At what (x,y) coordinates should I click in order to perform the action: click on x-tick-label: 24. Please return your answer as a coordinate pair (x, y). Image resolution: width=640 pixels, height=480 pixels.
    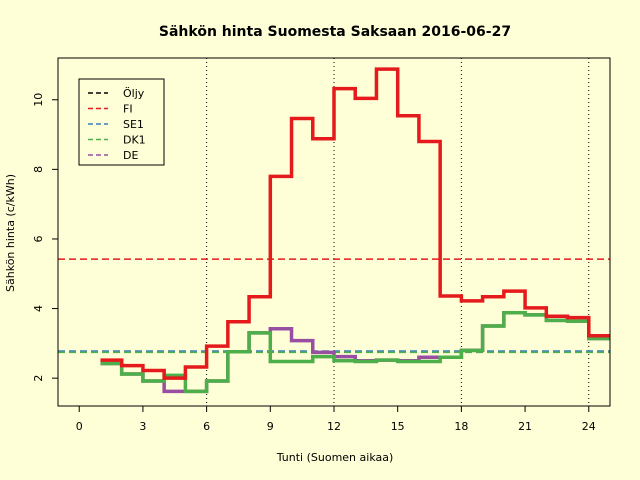
    Looking at the image, I should click on (589, 426).